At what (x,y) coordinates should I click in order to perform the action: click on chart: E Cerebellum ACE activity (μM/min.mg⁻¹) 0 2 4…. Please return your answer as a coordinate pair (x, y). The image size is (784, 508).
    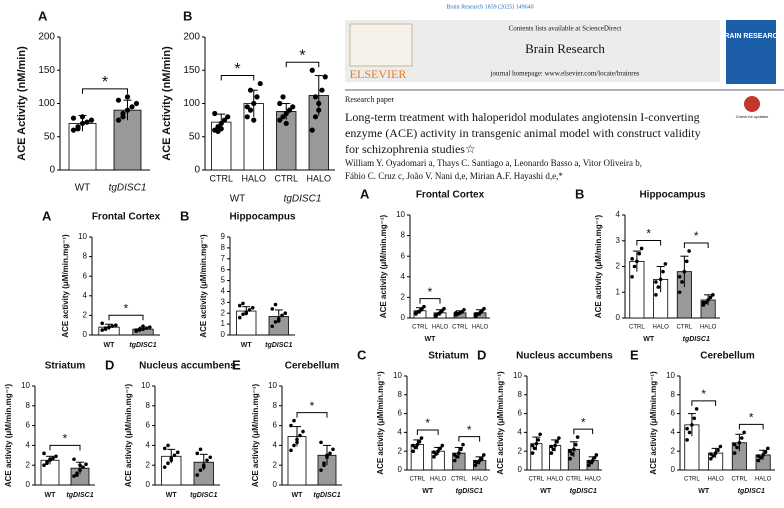
    Looking at the image, I should click on (702, 421).